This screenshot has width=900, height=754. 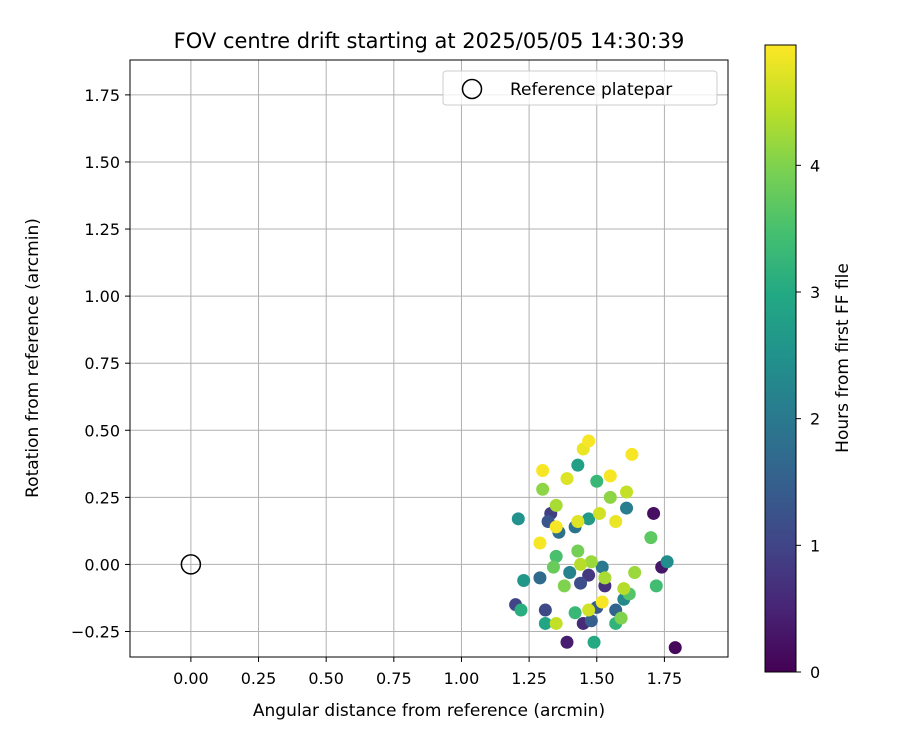 What do you see at coordinates (102, 95) in the screenshot?
I see `y-tick-label: 1.75` at bounding box center [102, 95].